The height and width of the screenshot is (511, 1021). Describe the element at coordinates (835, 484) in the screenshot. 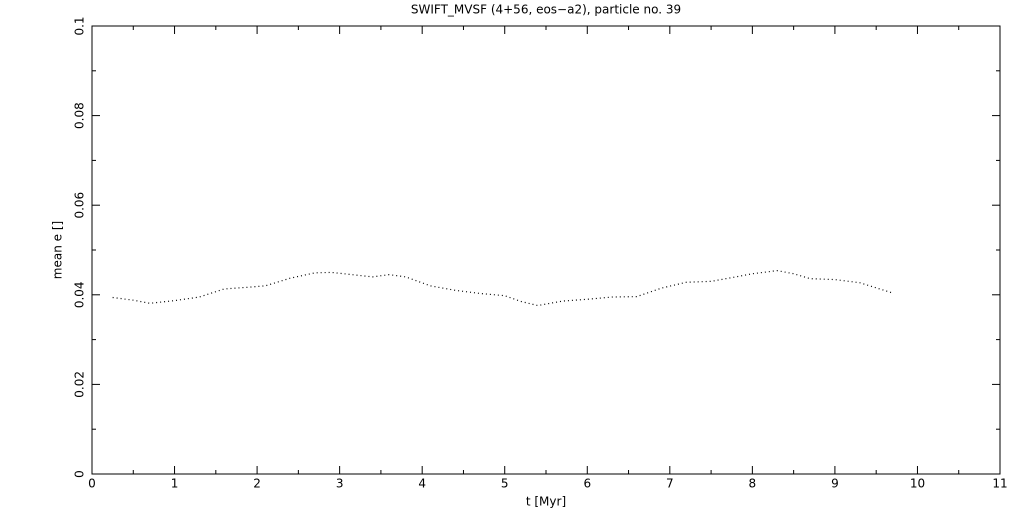

I see `x-tick-label: 9` at that location.